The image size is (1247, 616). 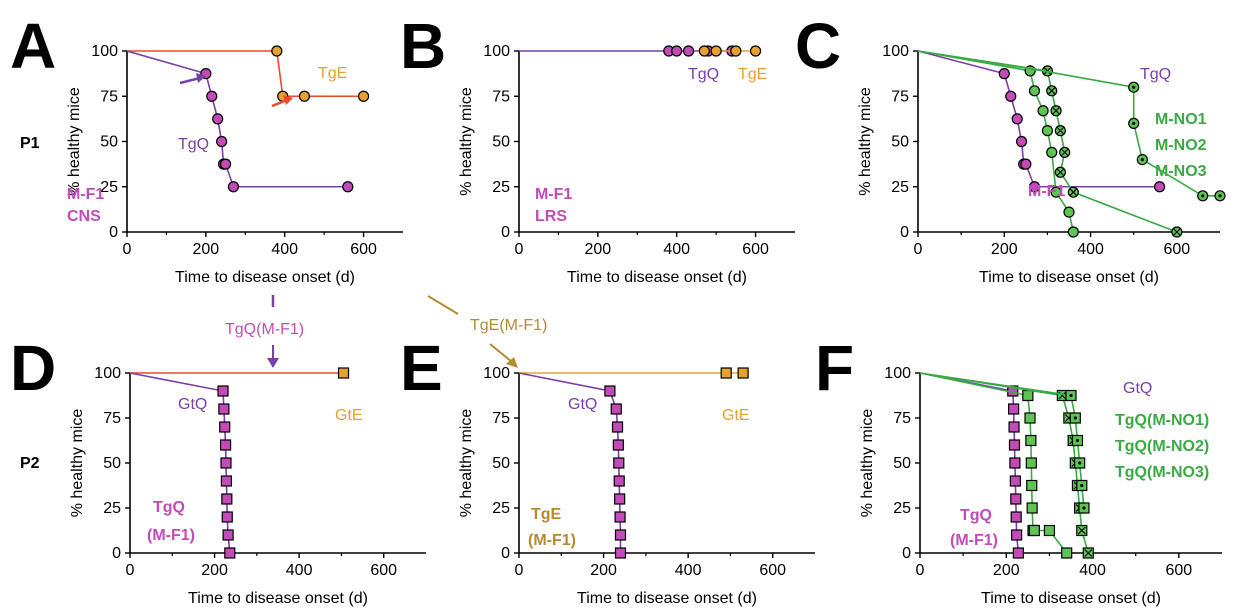 What do you see at coordinates (1092, 570) in the screenshot?
I see `x-tick-label: 400` at bounding box center [1092, 570].